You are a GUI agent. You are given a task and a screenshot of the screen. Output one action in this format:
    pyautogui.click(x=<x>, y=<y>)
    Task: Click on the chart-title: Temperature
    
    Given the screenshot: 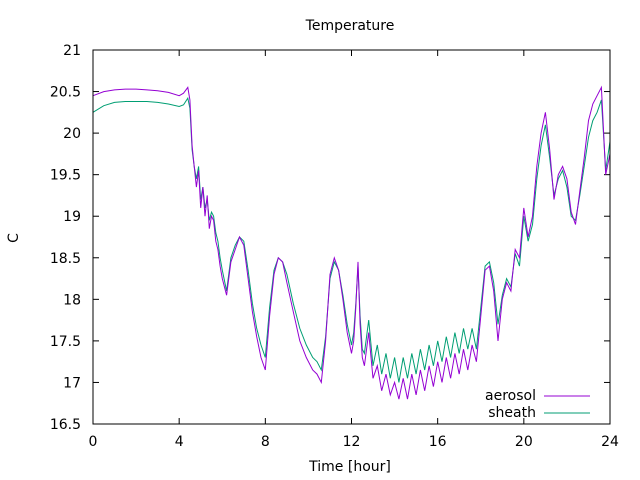 What is the action you would take?
    pyautogui.click(x=350, y=26)
    